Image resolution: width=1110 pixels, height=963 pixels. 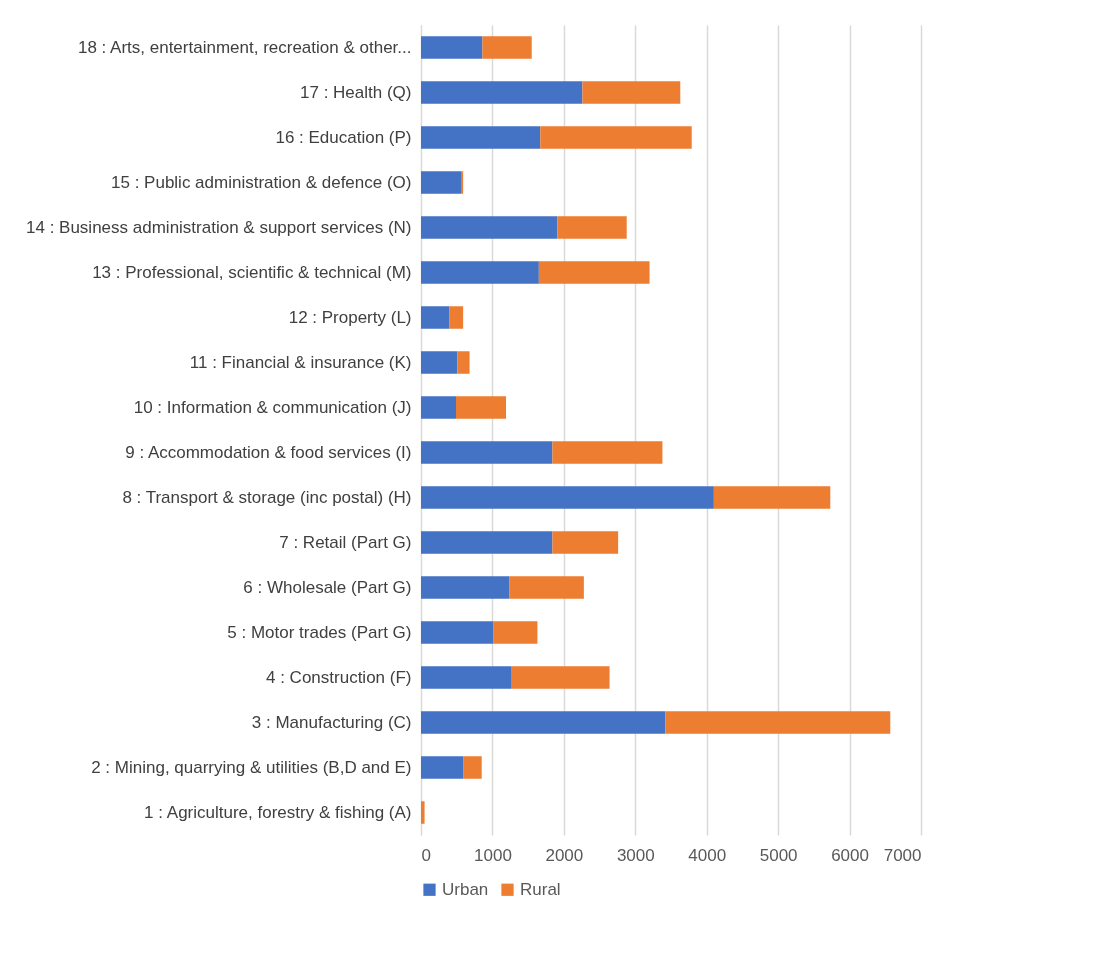 What do you see at coordinates (345, 542) in the screenshot?
I see `y-tick-label: 7 : Retail (Part G)` at bounding box center [345, 542].